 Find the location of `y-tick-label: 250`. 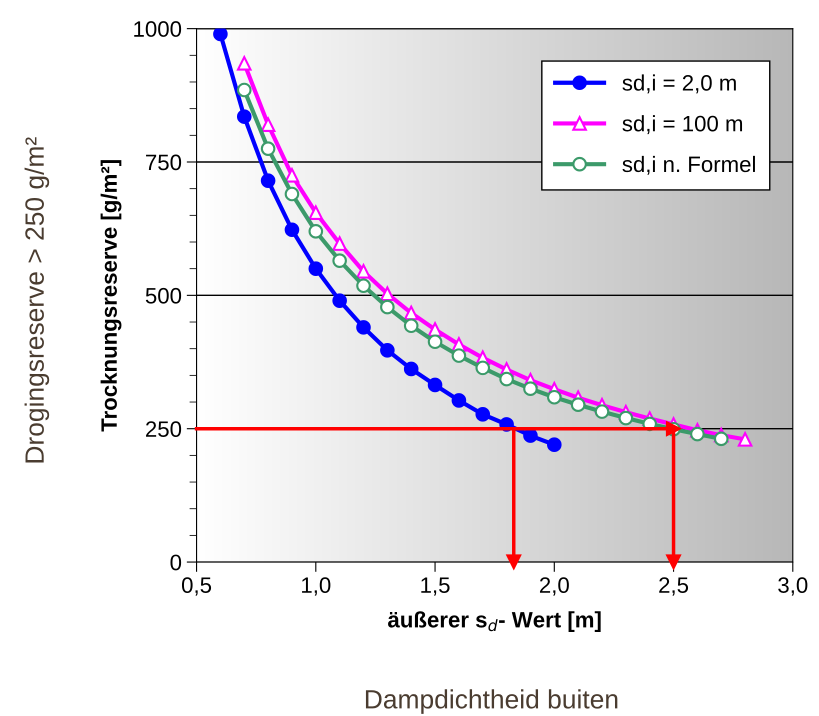

y-tick-label: 250 is located at coordinates (164, 429).